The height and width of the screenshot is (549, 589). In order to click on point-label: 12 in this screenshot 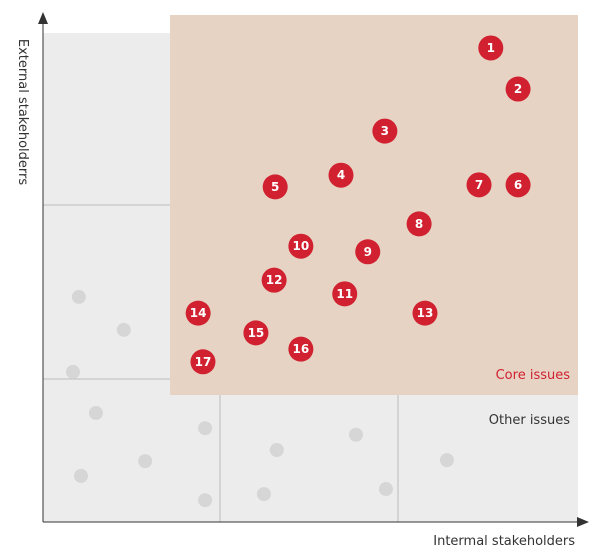, I will do `click(274, 280)`.